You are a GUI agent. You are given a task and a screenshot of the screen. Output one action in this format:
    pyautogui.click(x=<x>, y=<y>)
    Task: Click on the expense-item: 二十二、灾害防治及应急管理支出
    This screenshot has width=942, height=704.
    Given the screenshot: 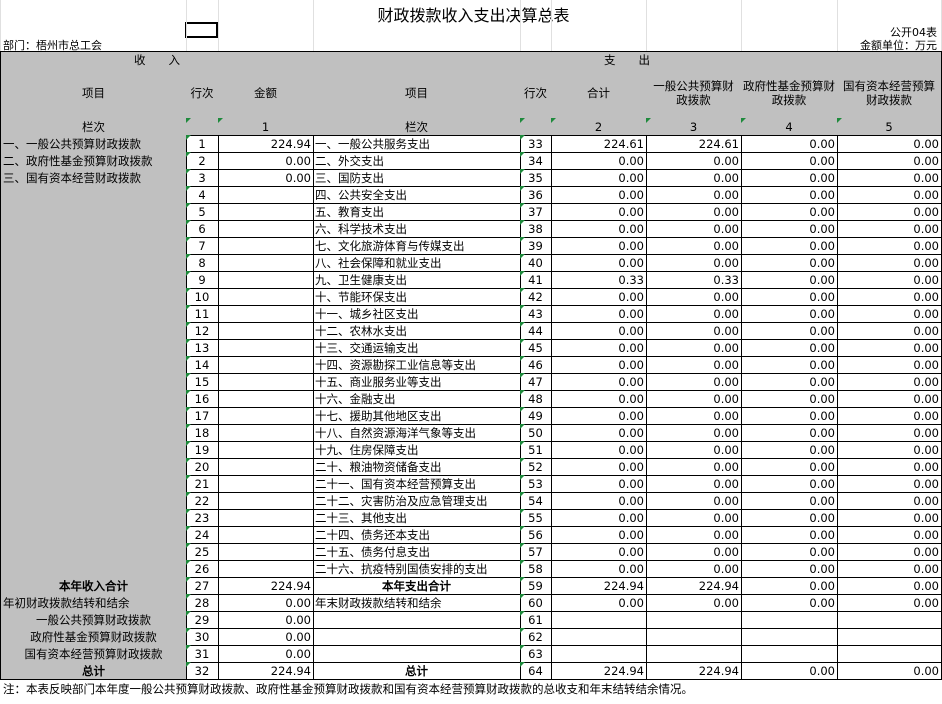 What is the action you would take?
    pyautogui.click(x=417, y=501)
    